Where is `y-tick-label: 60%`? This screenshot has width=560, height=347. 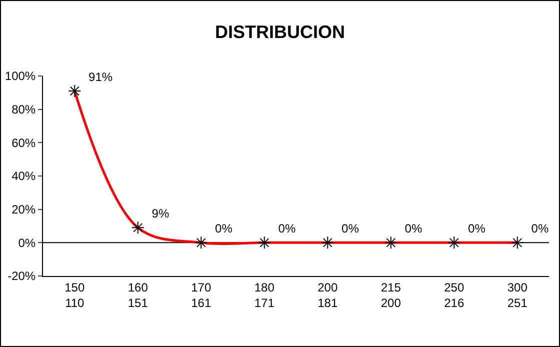
y-tick-label: 60% is located at coordinates (24, 143).